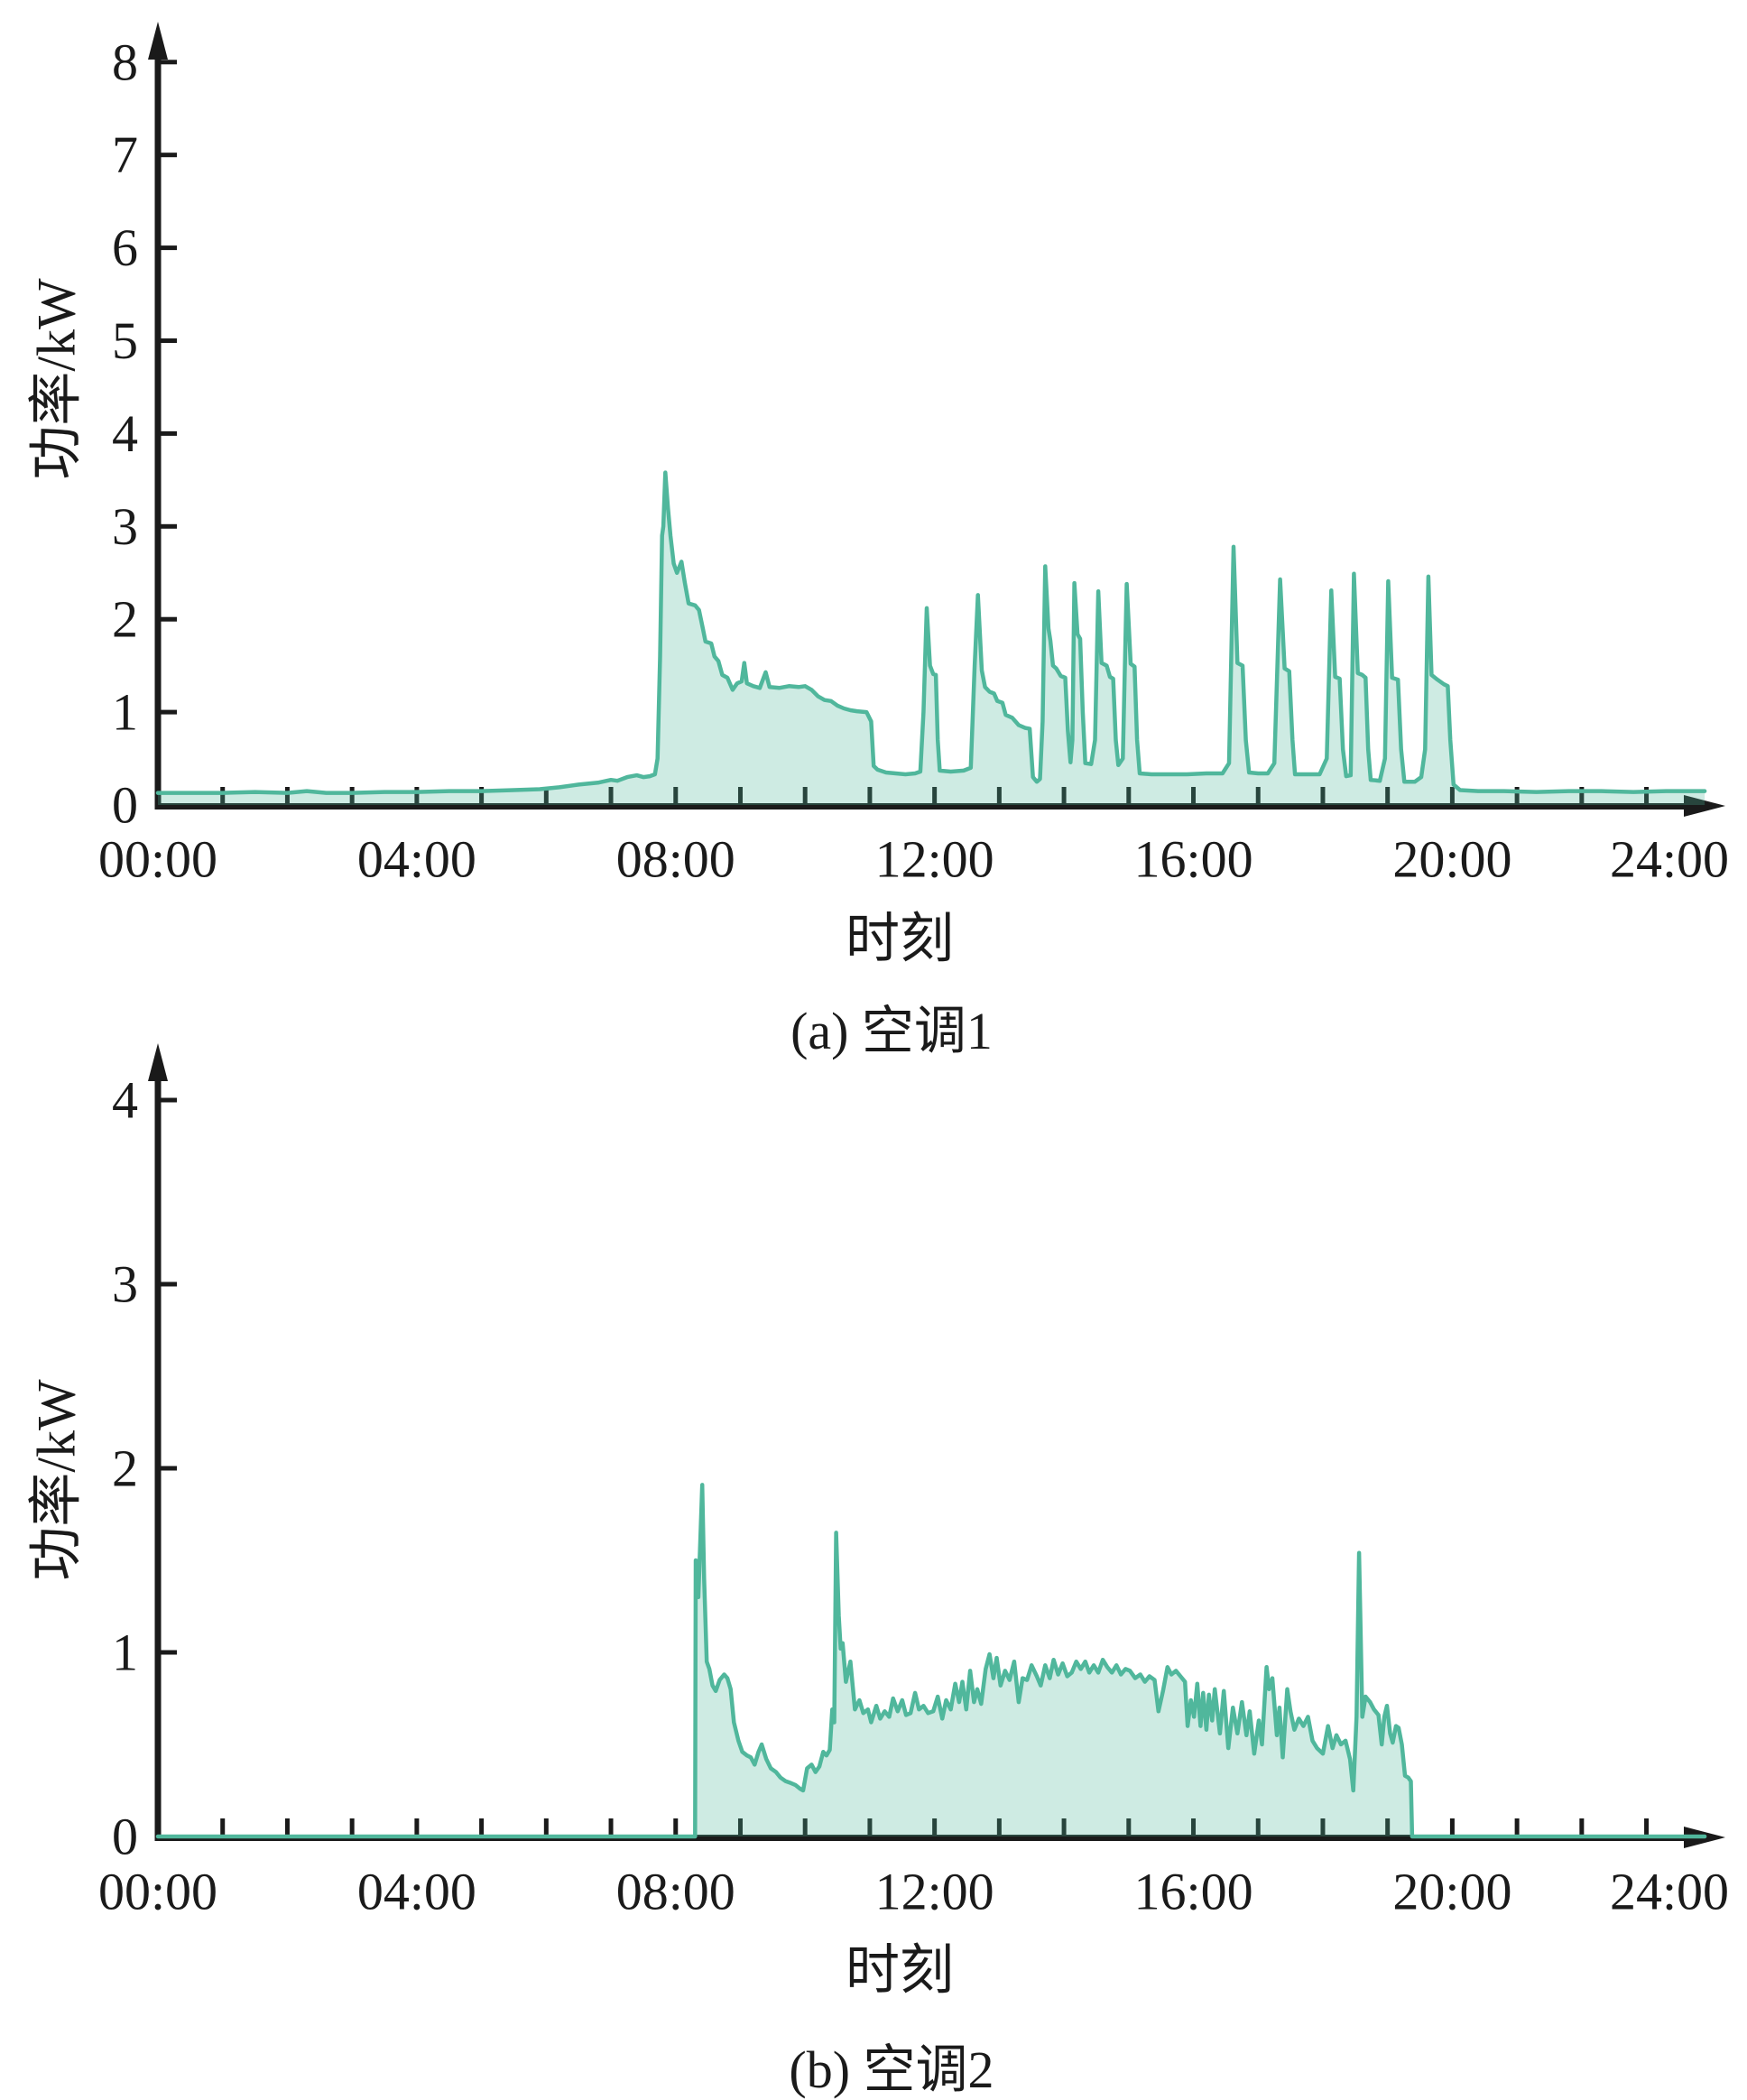 The width and height of the screenshot is (1747, 2100). I want to click on chart-a-y-axis, so click(158, 434).